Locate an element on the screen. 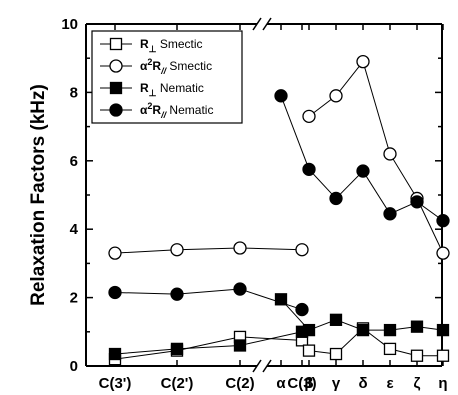 This screenshot has height=395, width=458. y-tick-label: 2 is located at coordinates (74, 298).